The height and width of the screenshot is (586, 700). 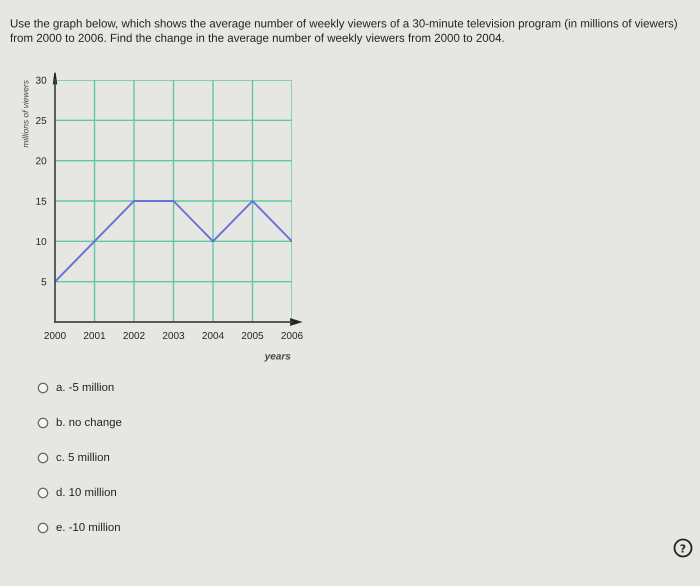 I want to click on y-tick-label: 20, so click(x=41, y=160).